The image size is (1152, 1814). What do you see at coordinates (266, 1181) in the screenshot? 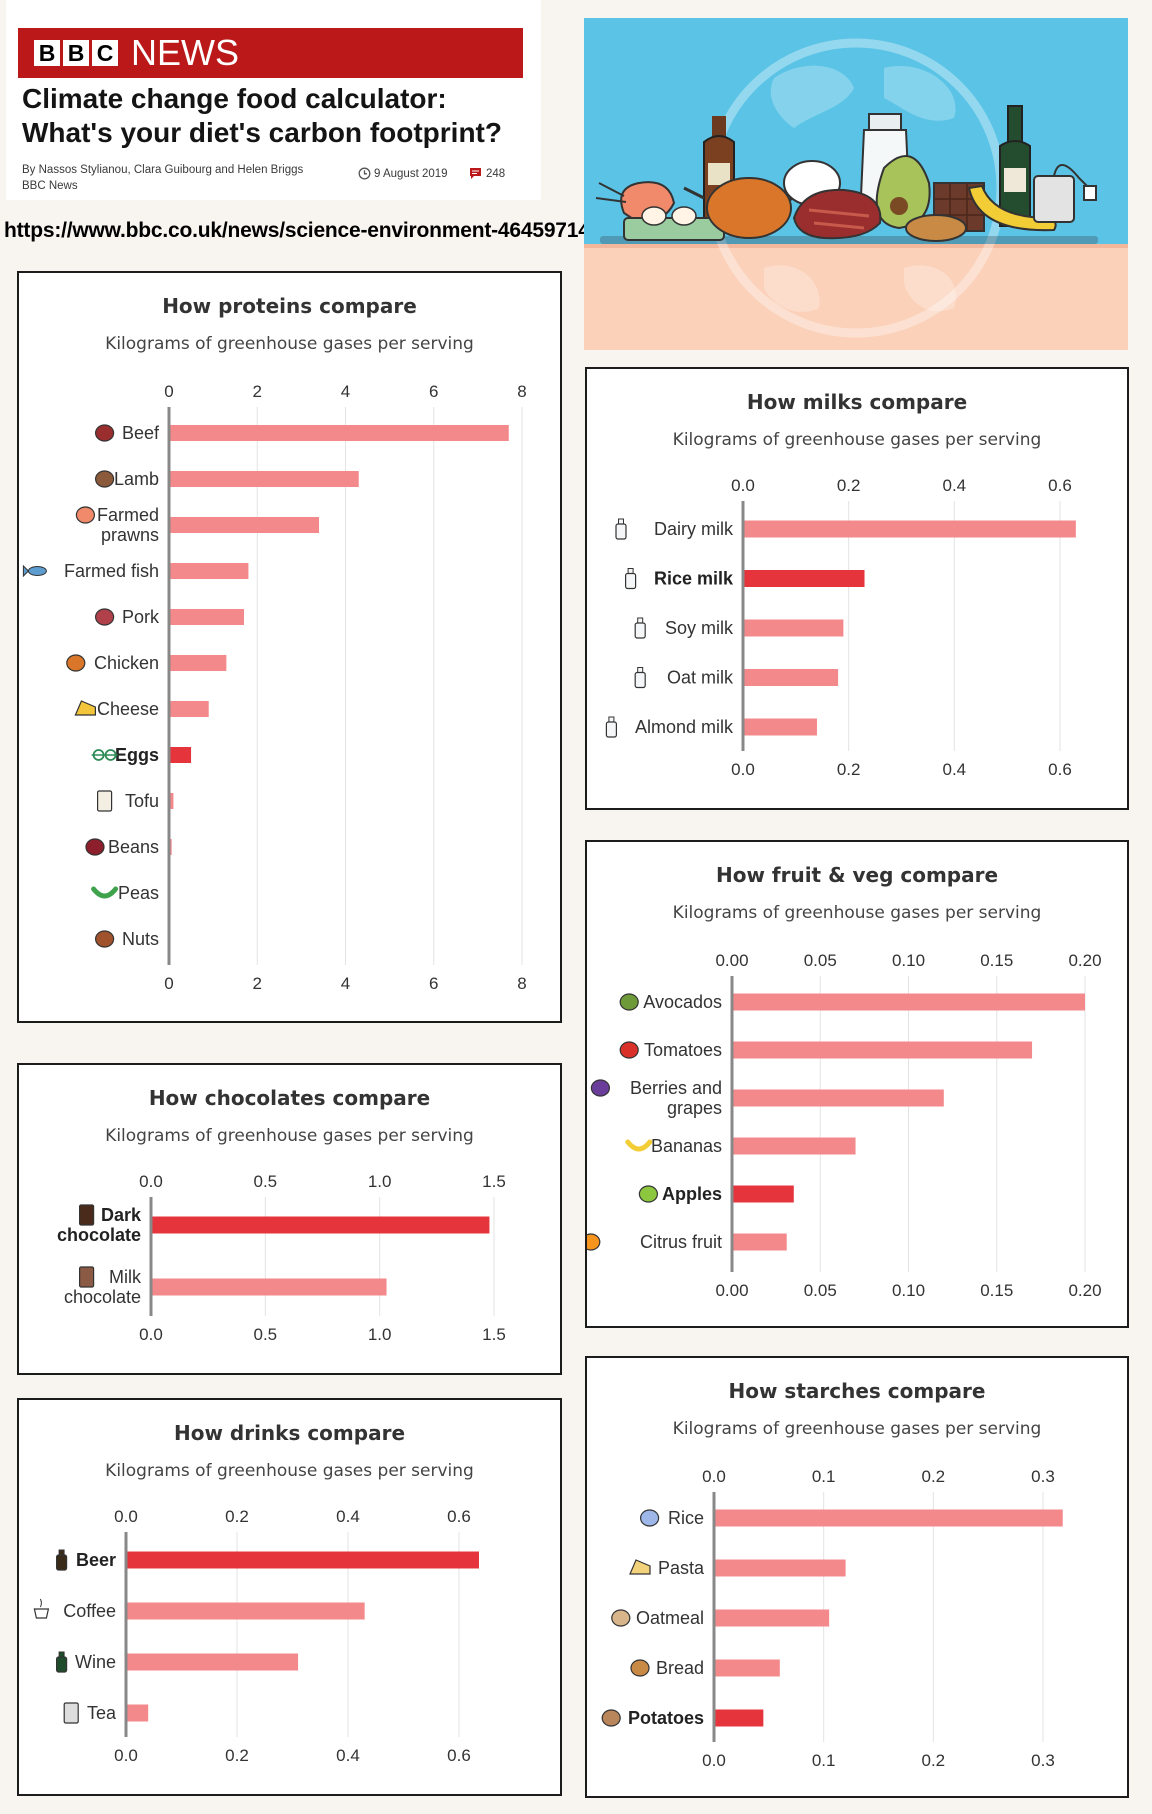
I see `x-tick-label-top: 0.5` at bounding box center [266, 1181].